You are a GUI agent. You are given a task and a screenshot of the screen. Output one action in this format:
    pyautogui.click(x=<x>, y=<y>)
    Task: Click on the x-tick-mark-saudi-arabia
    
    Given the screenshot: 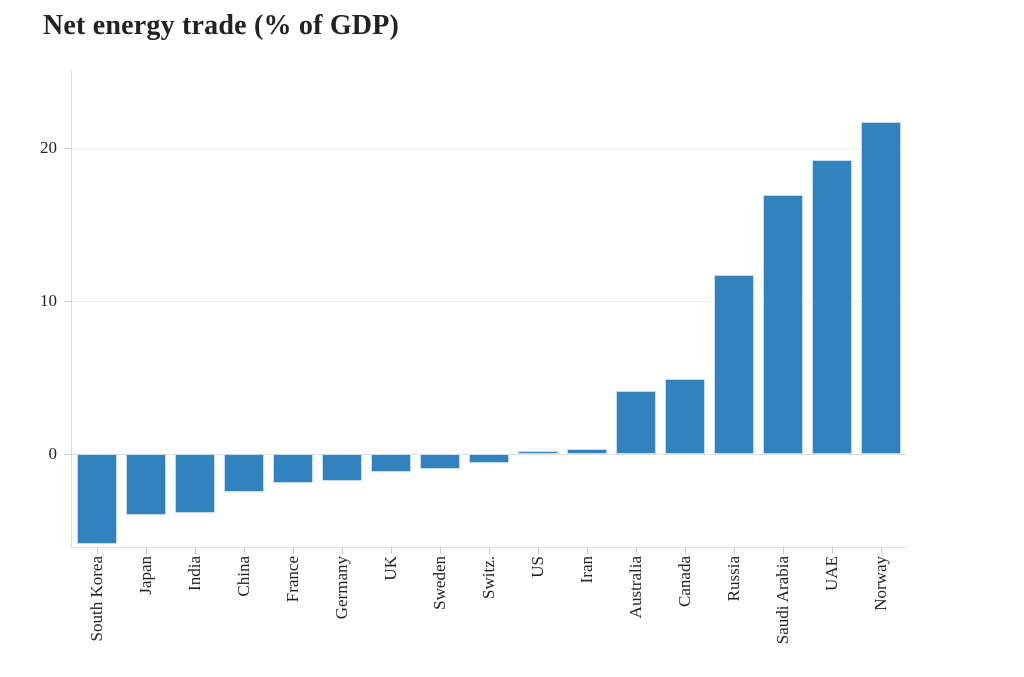 What is the action you would take?
    pyautogui.click(x=784, y=550)
    